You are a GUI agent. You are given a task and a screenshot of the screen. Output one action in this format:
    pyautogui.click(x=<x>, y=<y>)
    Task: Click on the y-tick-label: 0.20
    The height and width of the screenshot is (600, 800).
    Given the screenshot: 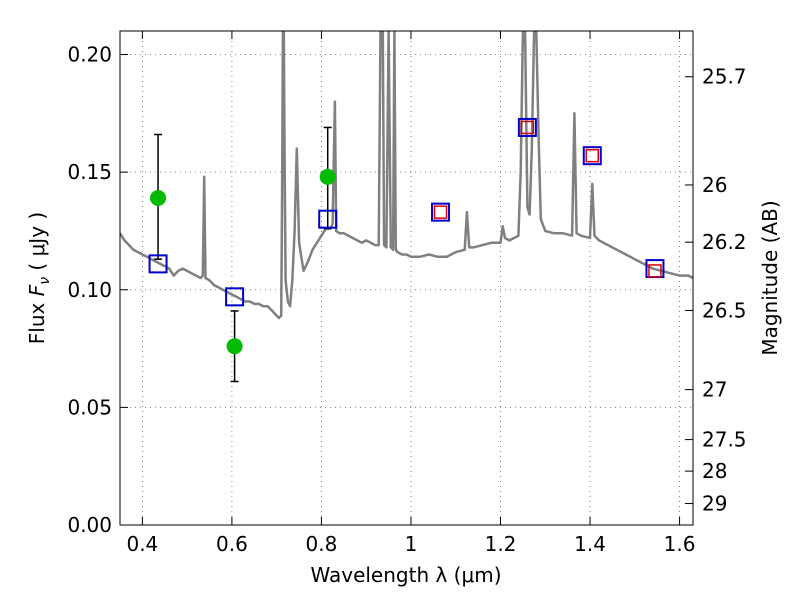 What is the action you would take?
    pyautogui.click(x=89, y=55)
    